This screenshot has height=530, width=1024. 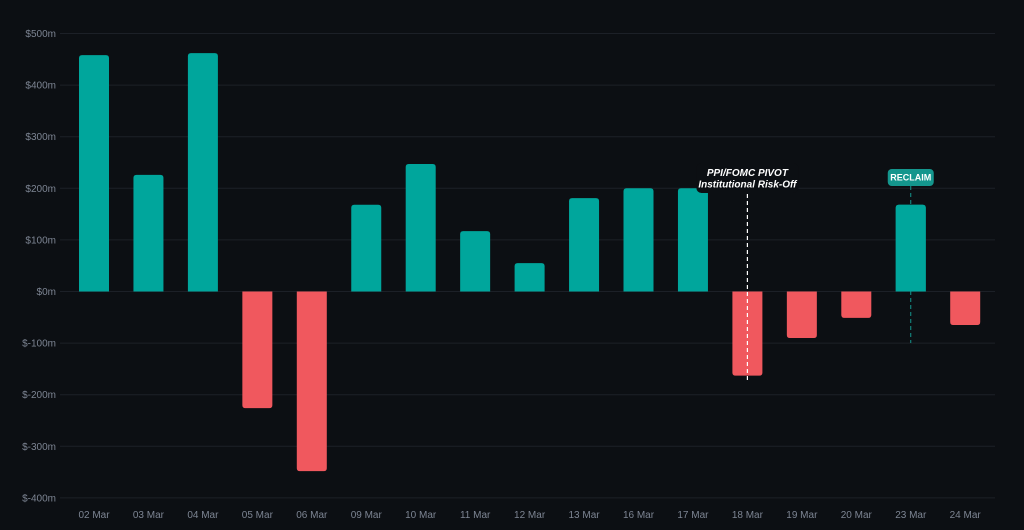 What do you see at coordinates (94, 173) in the screenshot?
I see `bar-02-mar` at bounding box center [94, 173].